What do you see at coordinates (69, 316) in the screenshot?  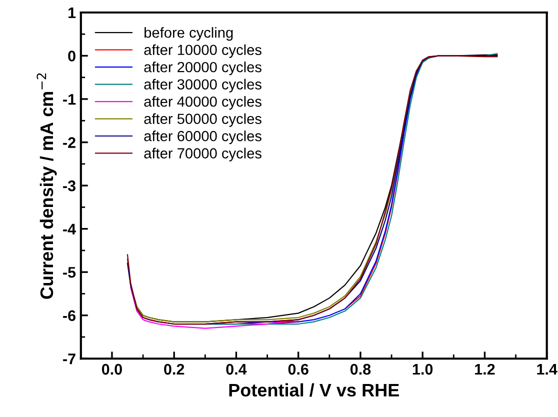 I see `y-tick-label: -6` at bounding box center [69, 316].